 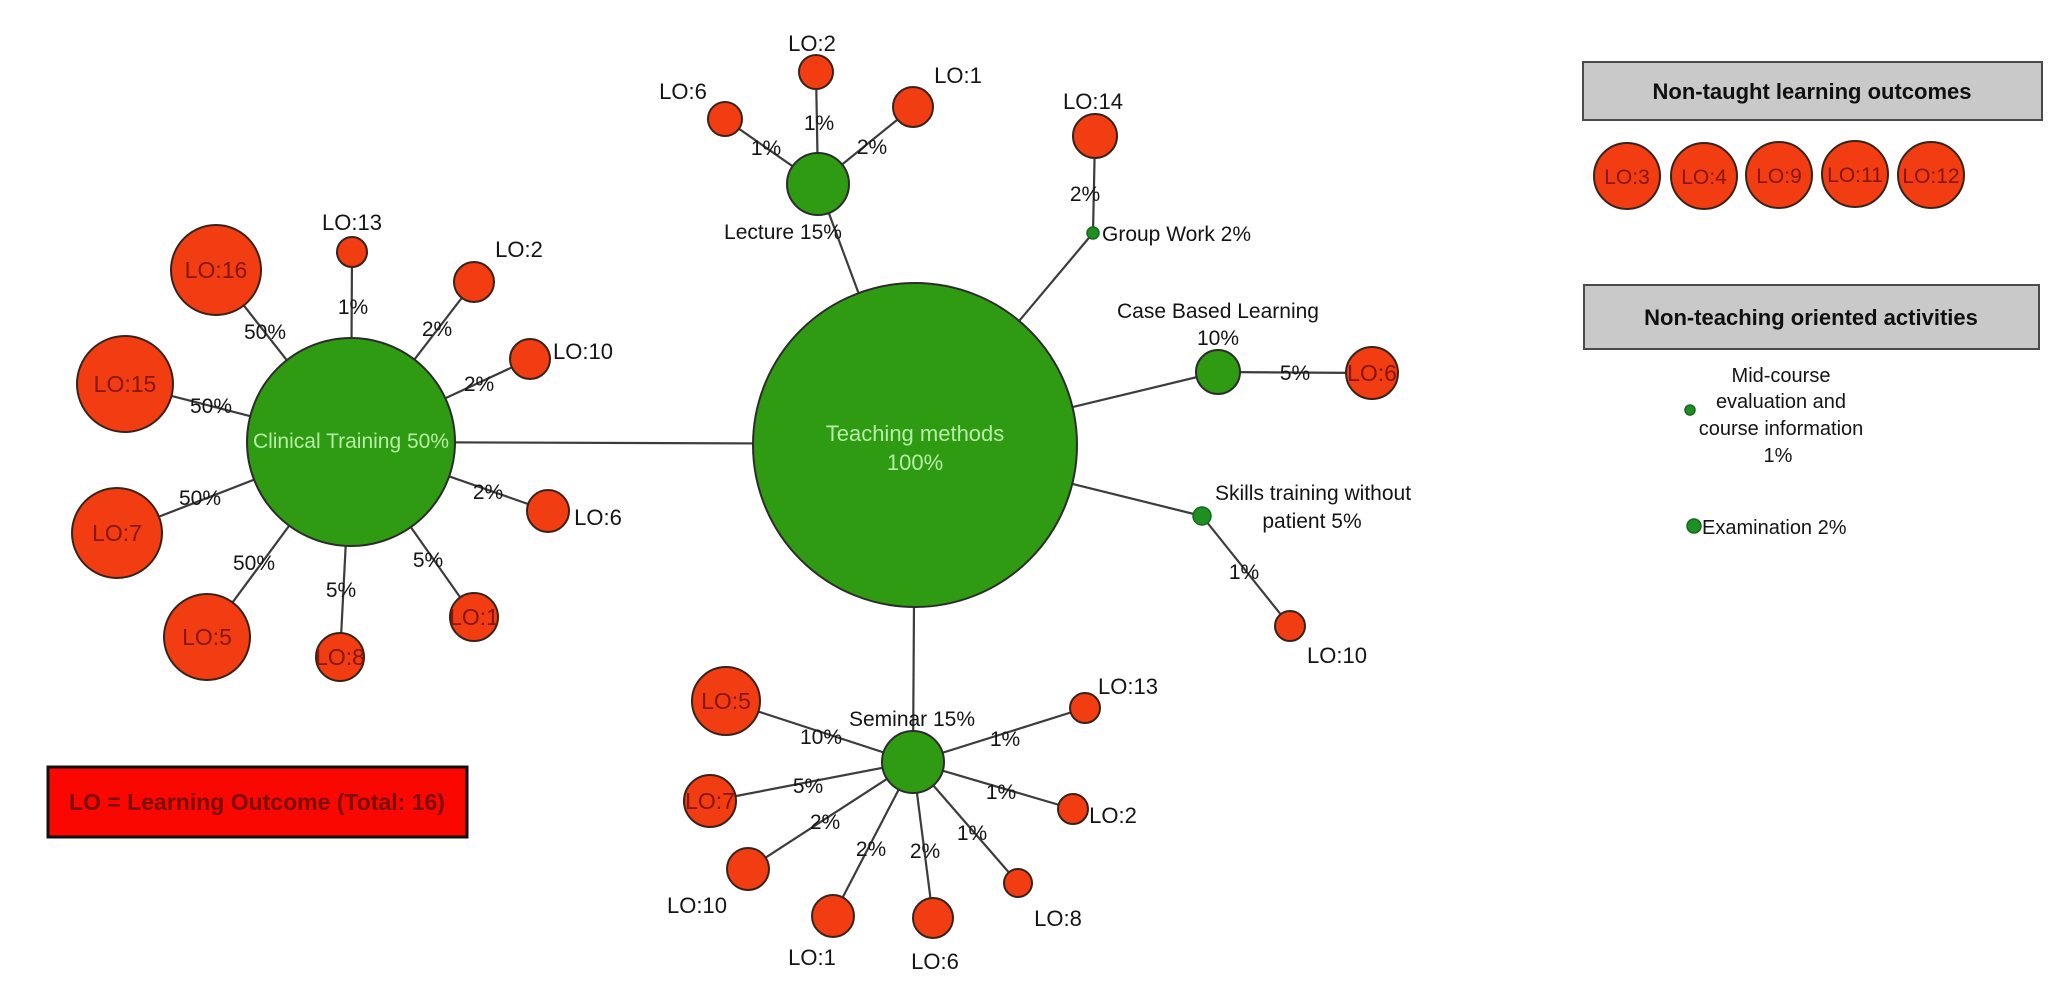 What do you see at coordinates (1295, 373) in the screenshot?
I see `pct-casebased-lo6: 5%` at bounding box center [1295, 373].